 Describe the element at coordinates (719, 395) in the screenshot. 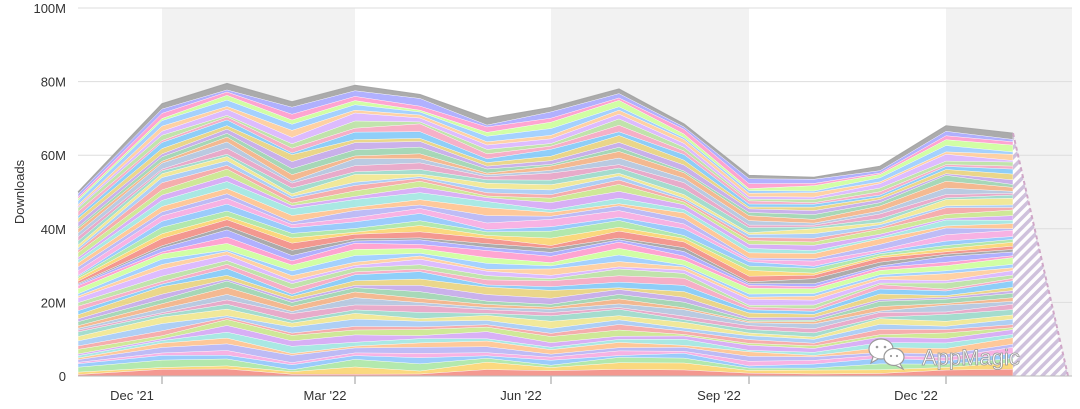

I see `x-tick-label: Sep '22` at that location.